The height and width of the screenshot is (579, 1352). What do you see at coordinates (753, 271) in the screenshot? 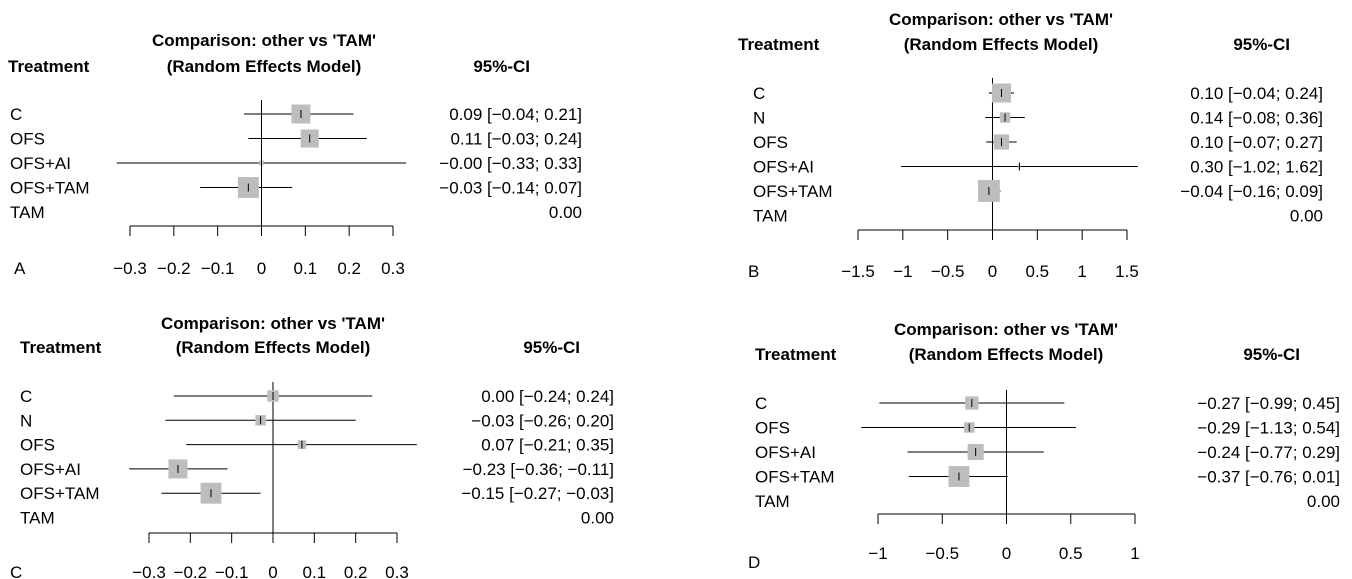
I see `panel-label: B` at bounding box center [753, 271].